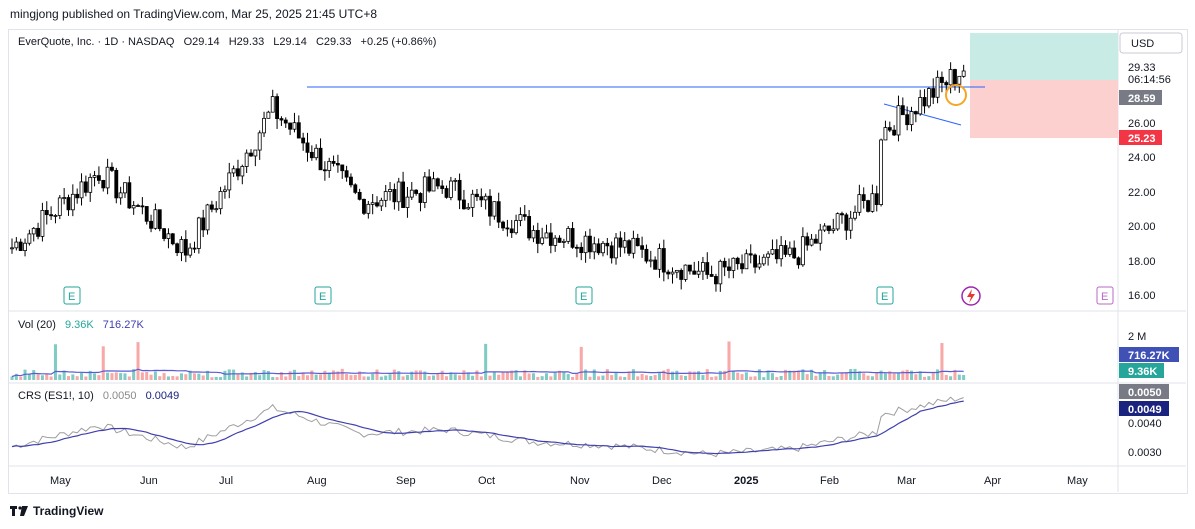 The image size is (1195, 529). Describe the element at coordinates (1142, 158) in the screenshot. I see `price-tick: 24.00` at that location.